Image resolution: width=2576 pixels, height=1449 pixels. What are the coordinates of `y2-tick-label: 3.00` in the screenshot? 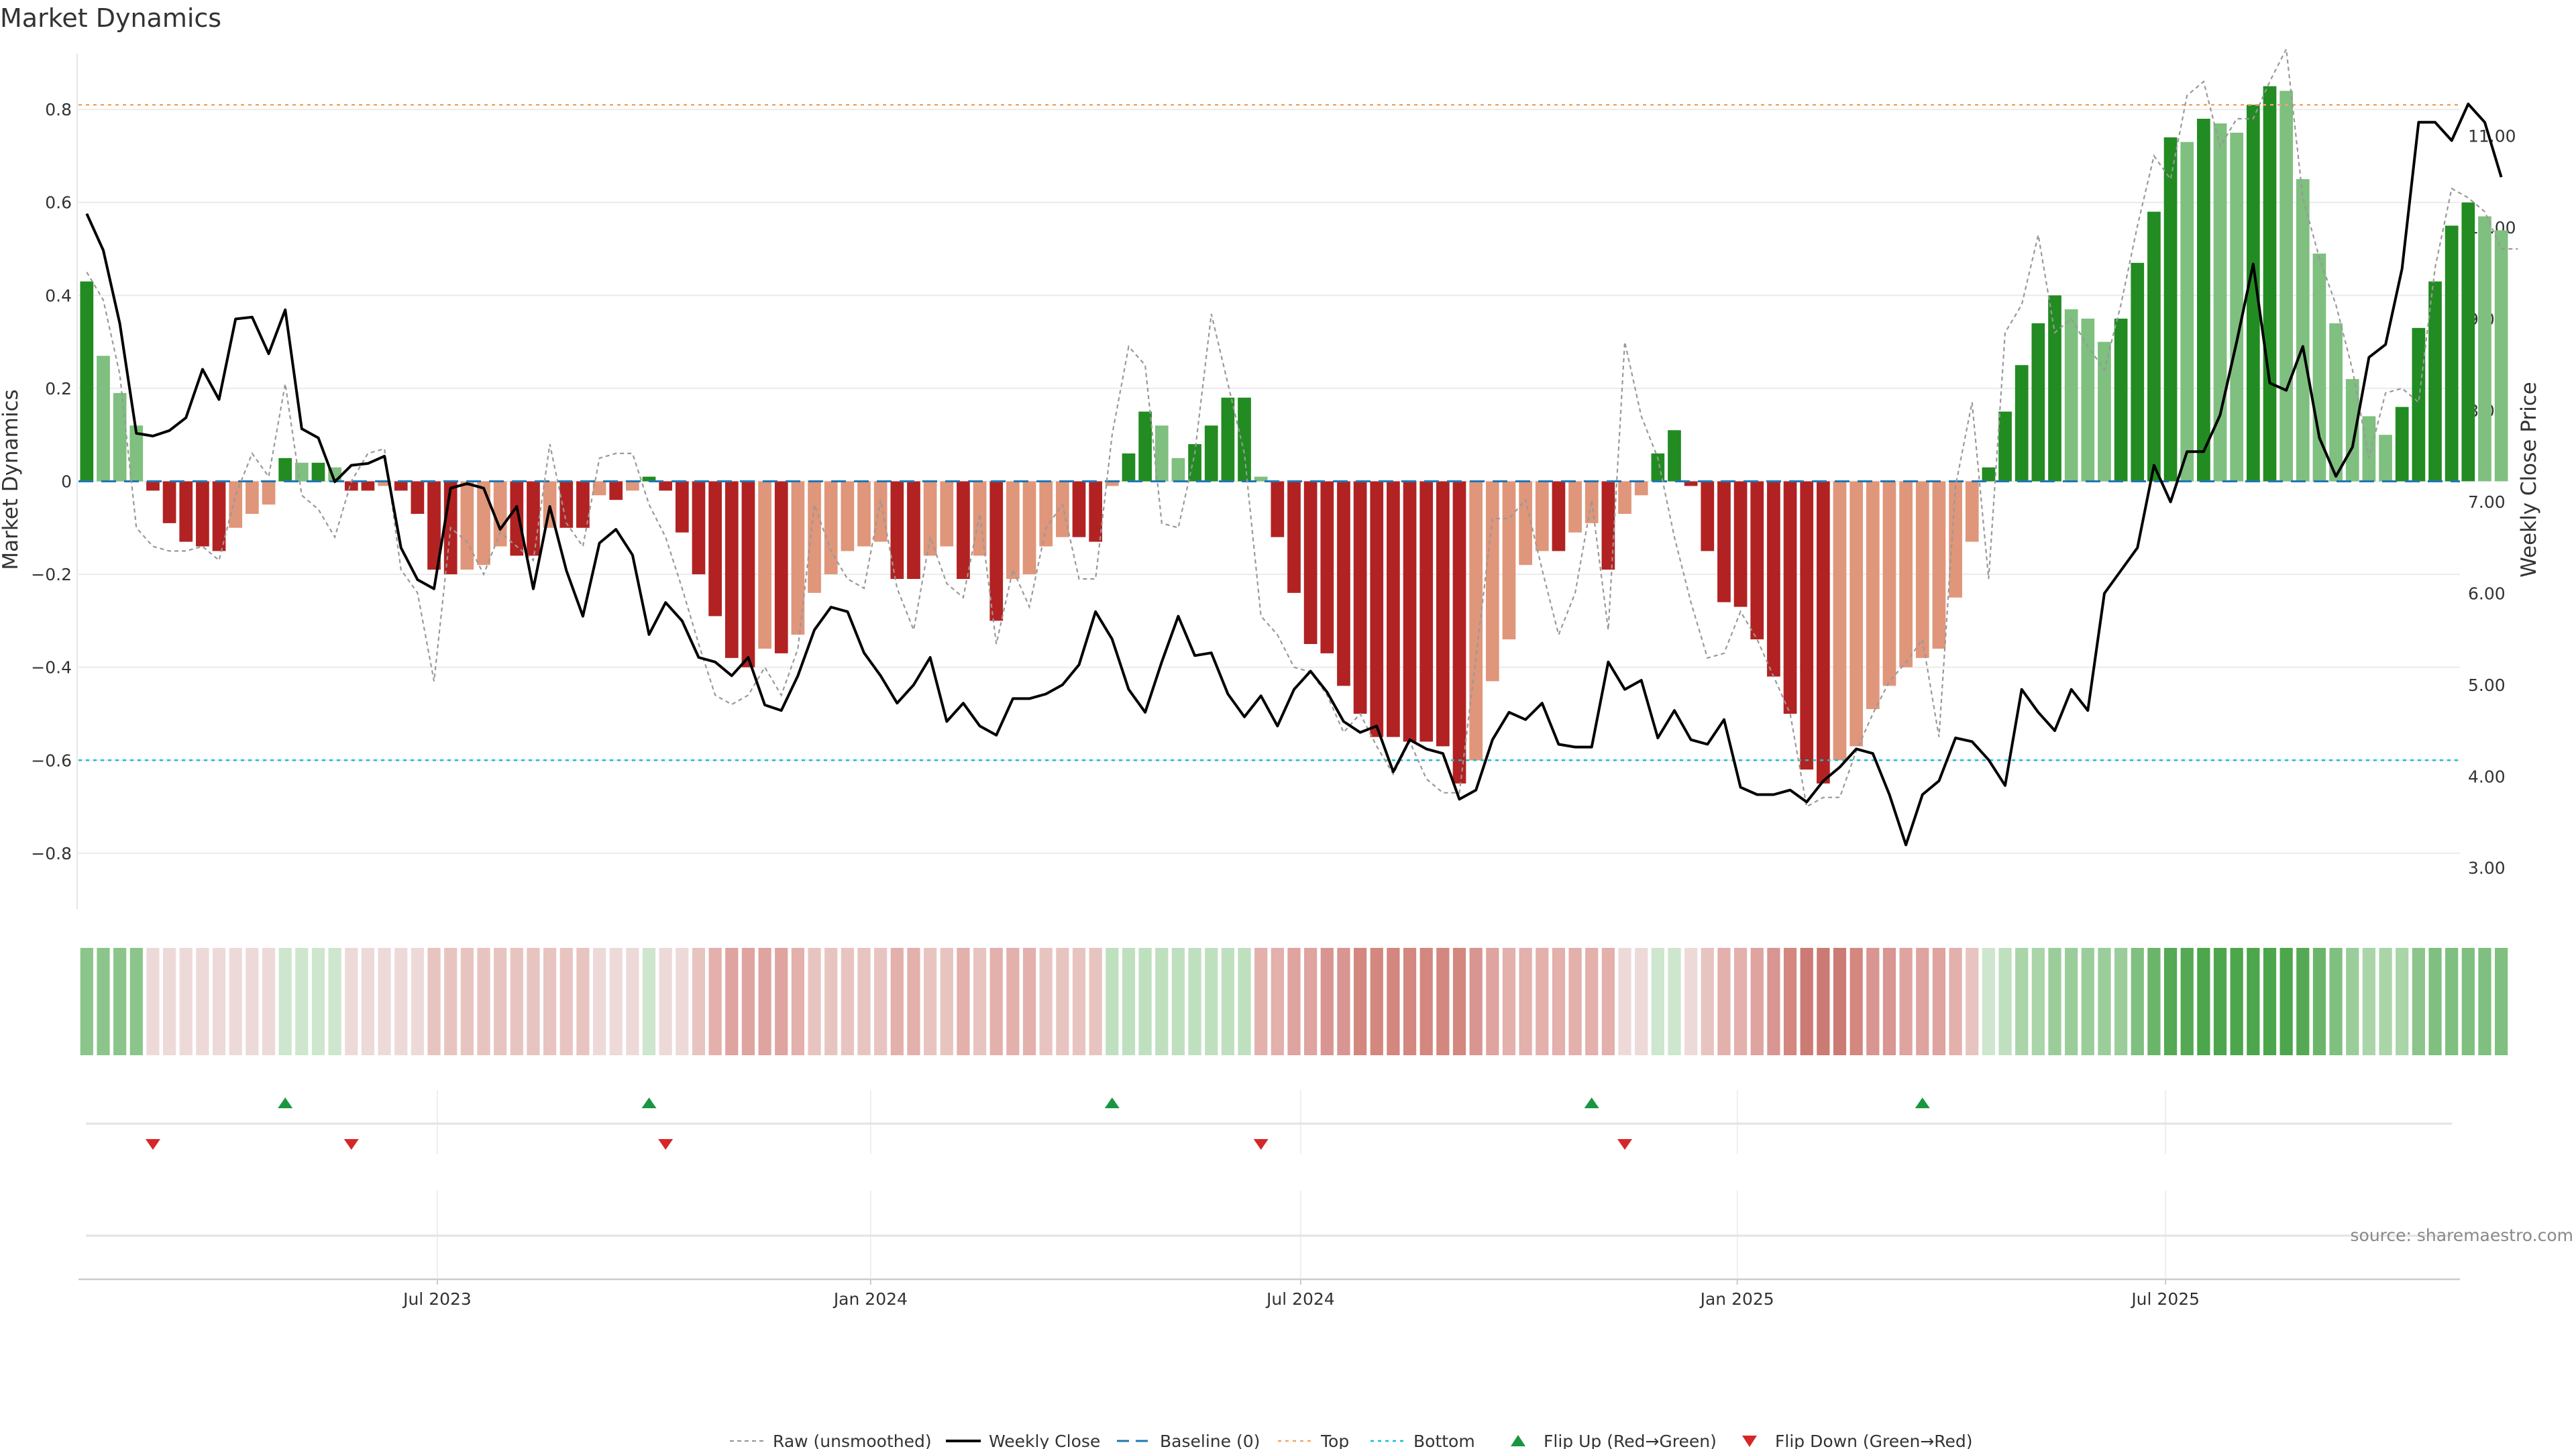 It's located at (2487, 868).